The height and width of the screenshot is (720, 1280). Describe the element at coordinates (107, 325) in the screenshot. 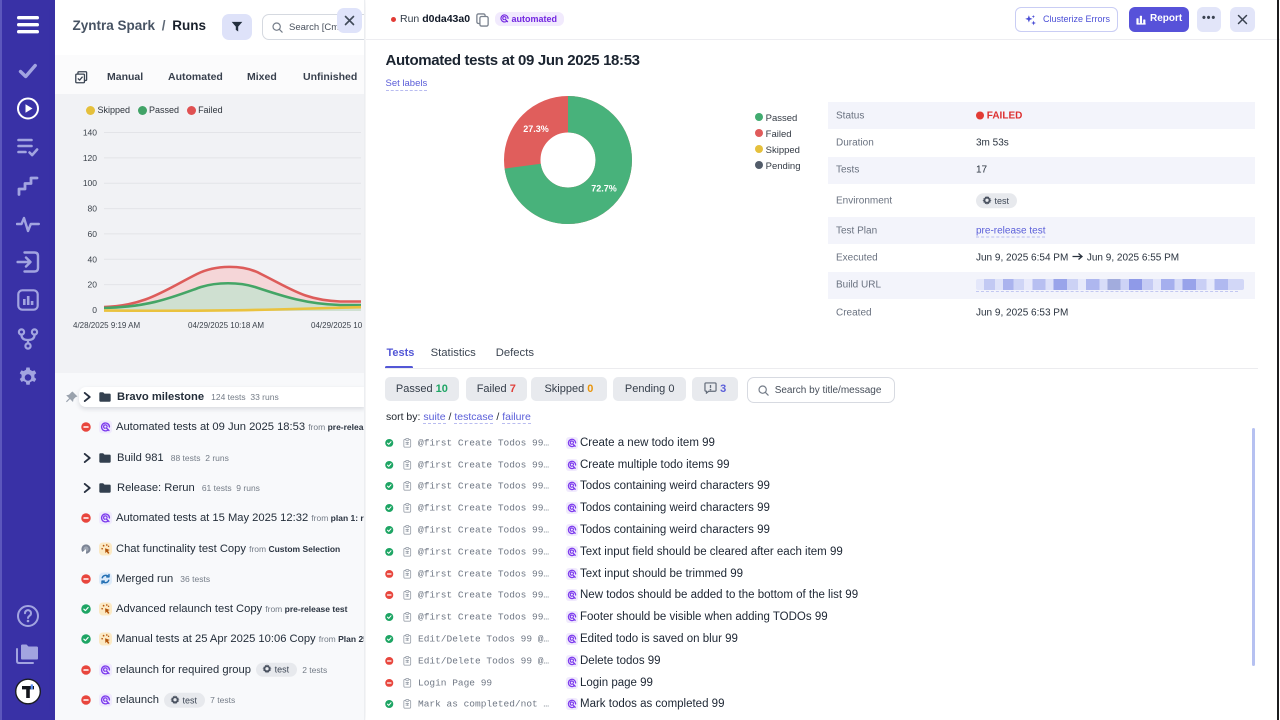

I see `svg-text: 4/28/2025 9:19 AM` at that location.